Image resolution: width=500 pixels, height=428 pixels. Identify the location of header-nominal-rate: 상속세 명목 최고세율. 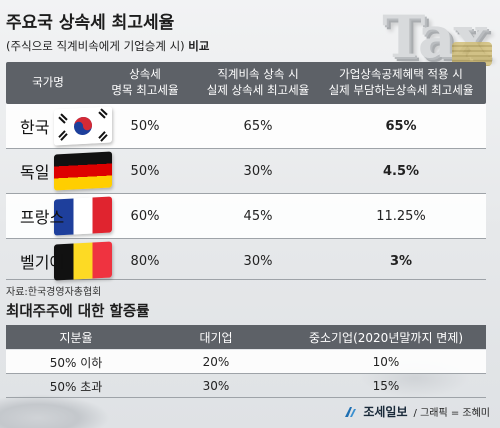
(145, 82).